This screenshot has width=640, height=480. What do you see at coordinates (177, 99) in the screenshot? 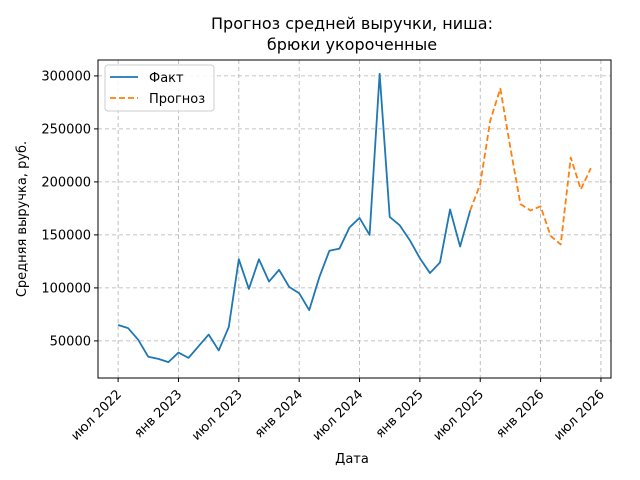
I see `legend-forecast-label: Прогноз` at bounding box center [177, 99].